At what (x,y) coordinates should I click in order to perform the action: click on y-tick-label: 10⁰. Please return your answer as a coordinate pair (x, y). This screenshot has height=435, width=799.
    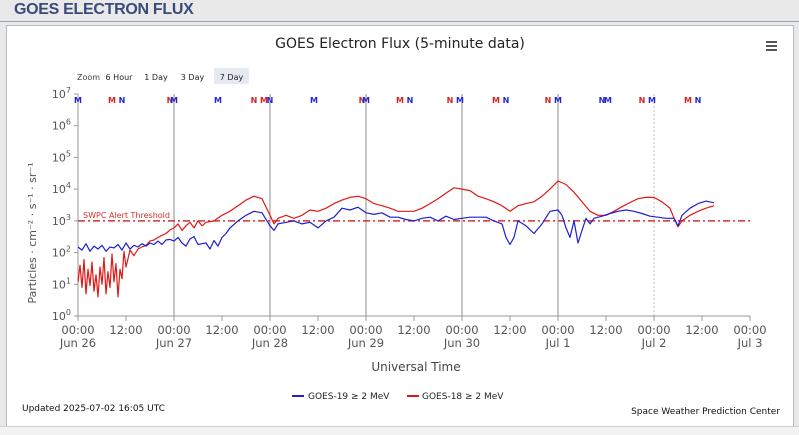
    Looking at the image, I should click on (61, 315).